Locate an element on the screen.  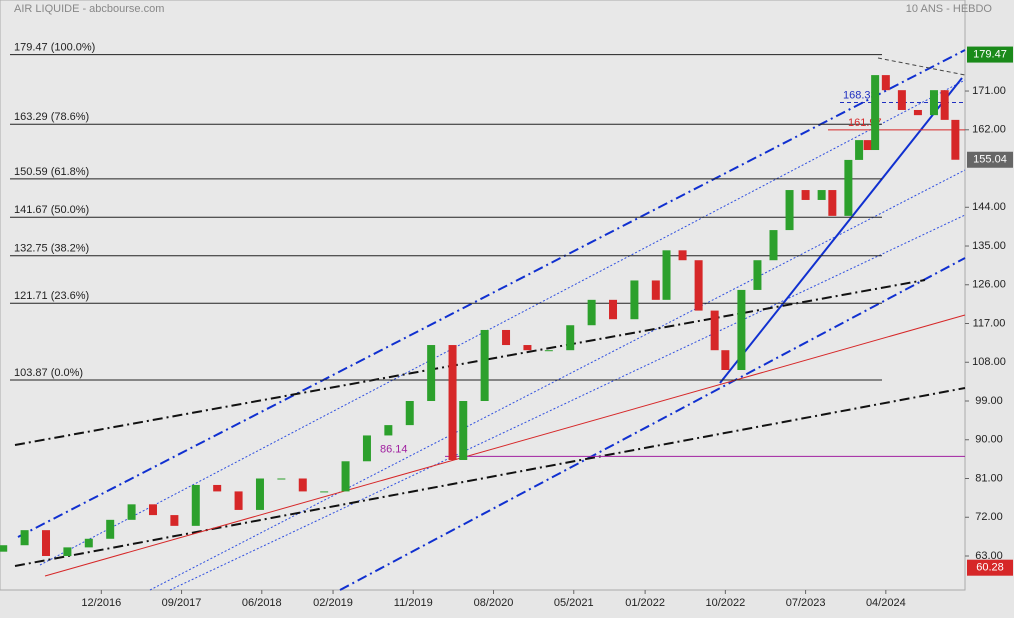
y-tick-label: 135.00 is located at coordinates (989, 246).